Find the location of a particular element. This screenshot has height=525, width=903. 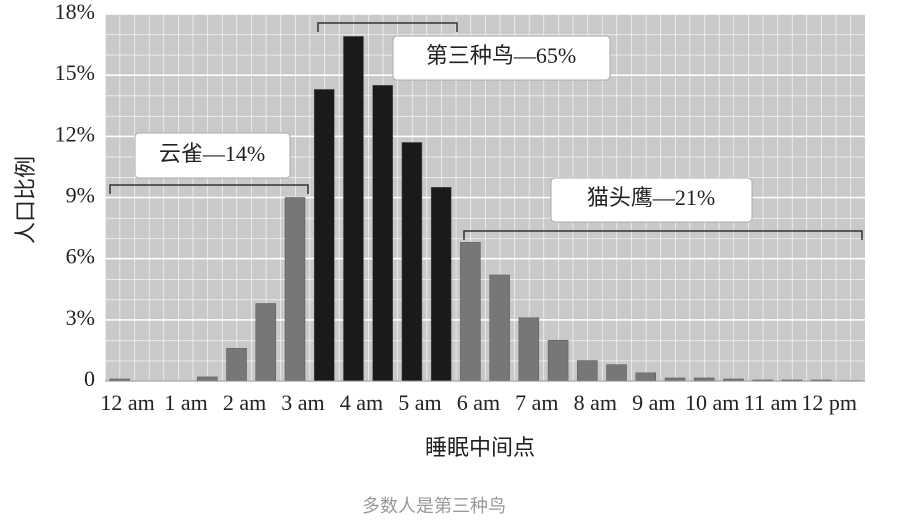

x-tick-label: 12 pm is located at coordinates (829, 402).